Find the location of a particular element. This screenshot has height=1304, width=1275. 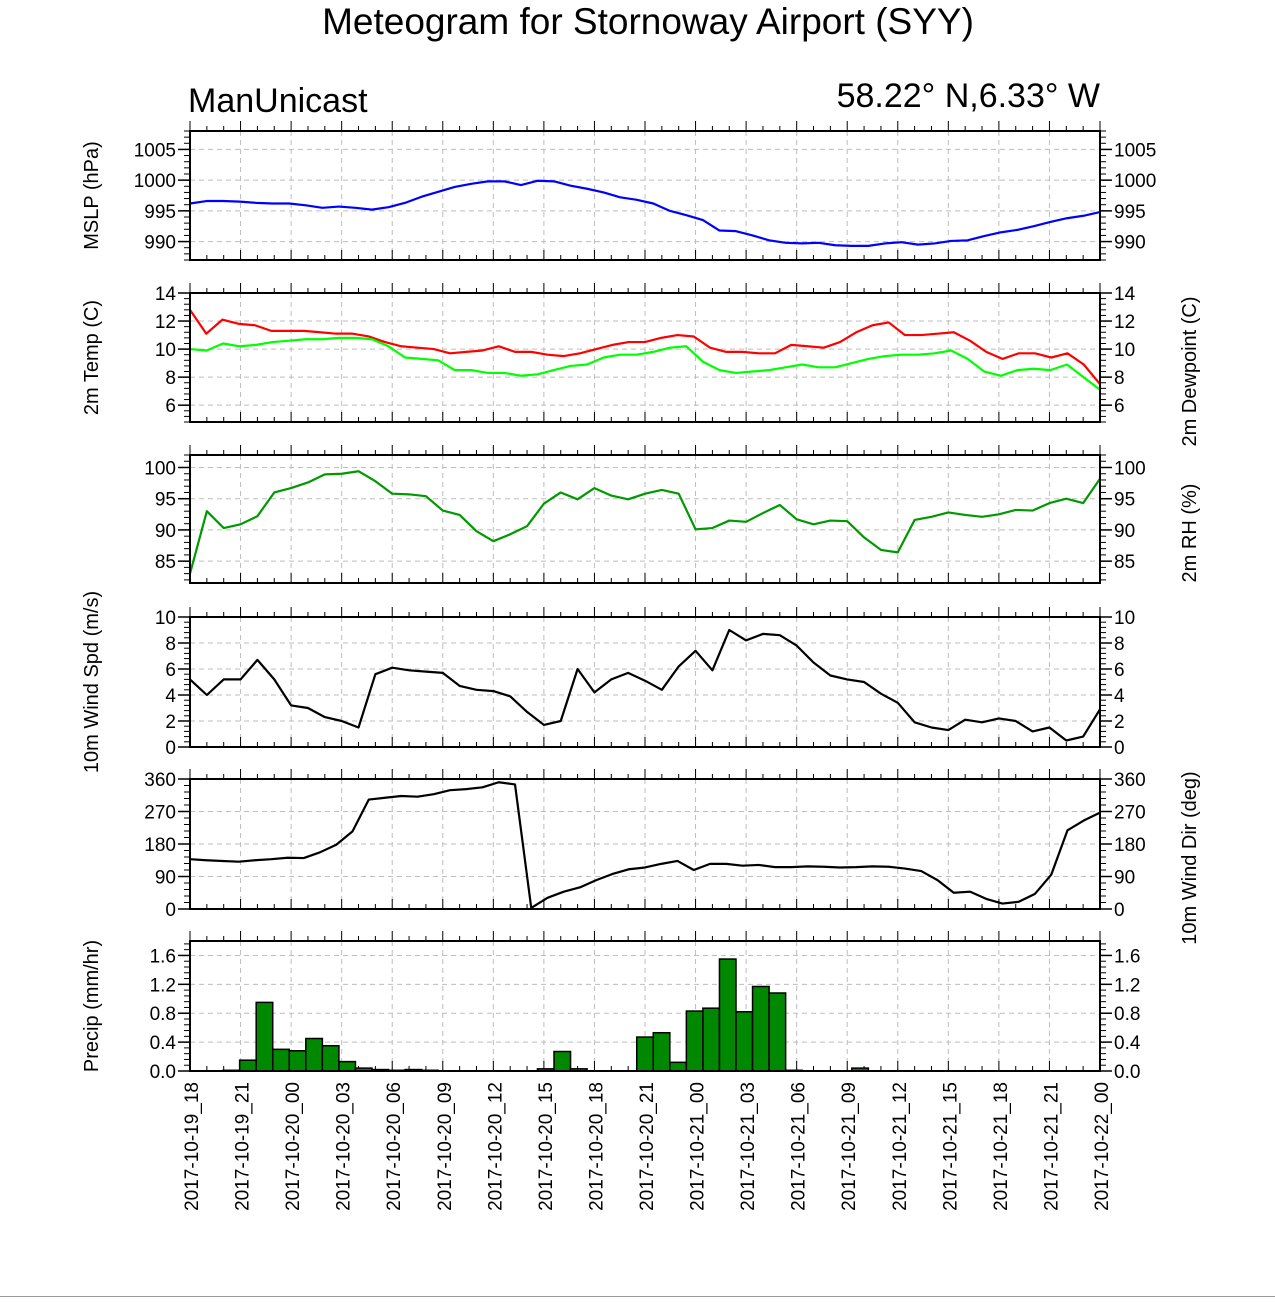

y-tick-label-right: 100 is located at coordinates (1130, 468).